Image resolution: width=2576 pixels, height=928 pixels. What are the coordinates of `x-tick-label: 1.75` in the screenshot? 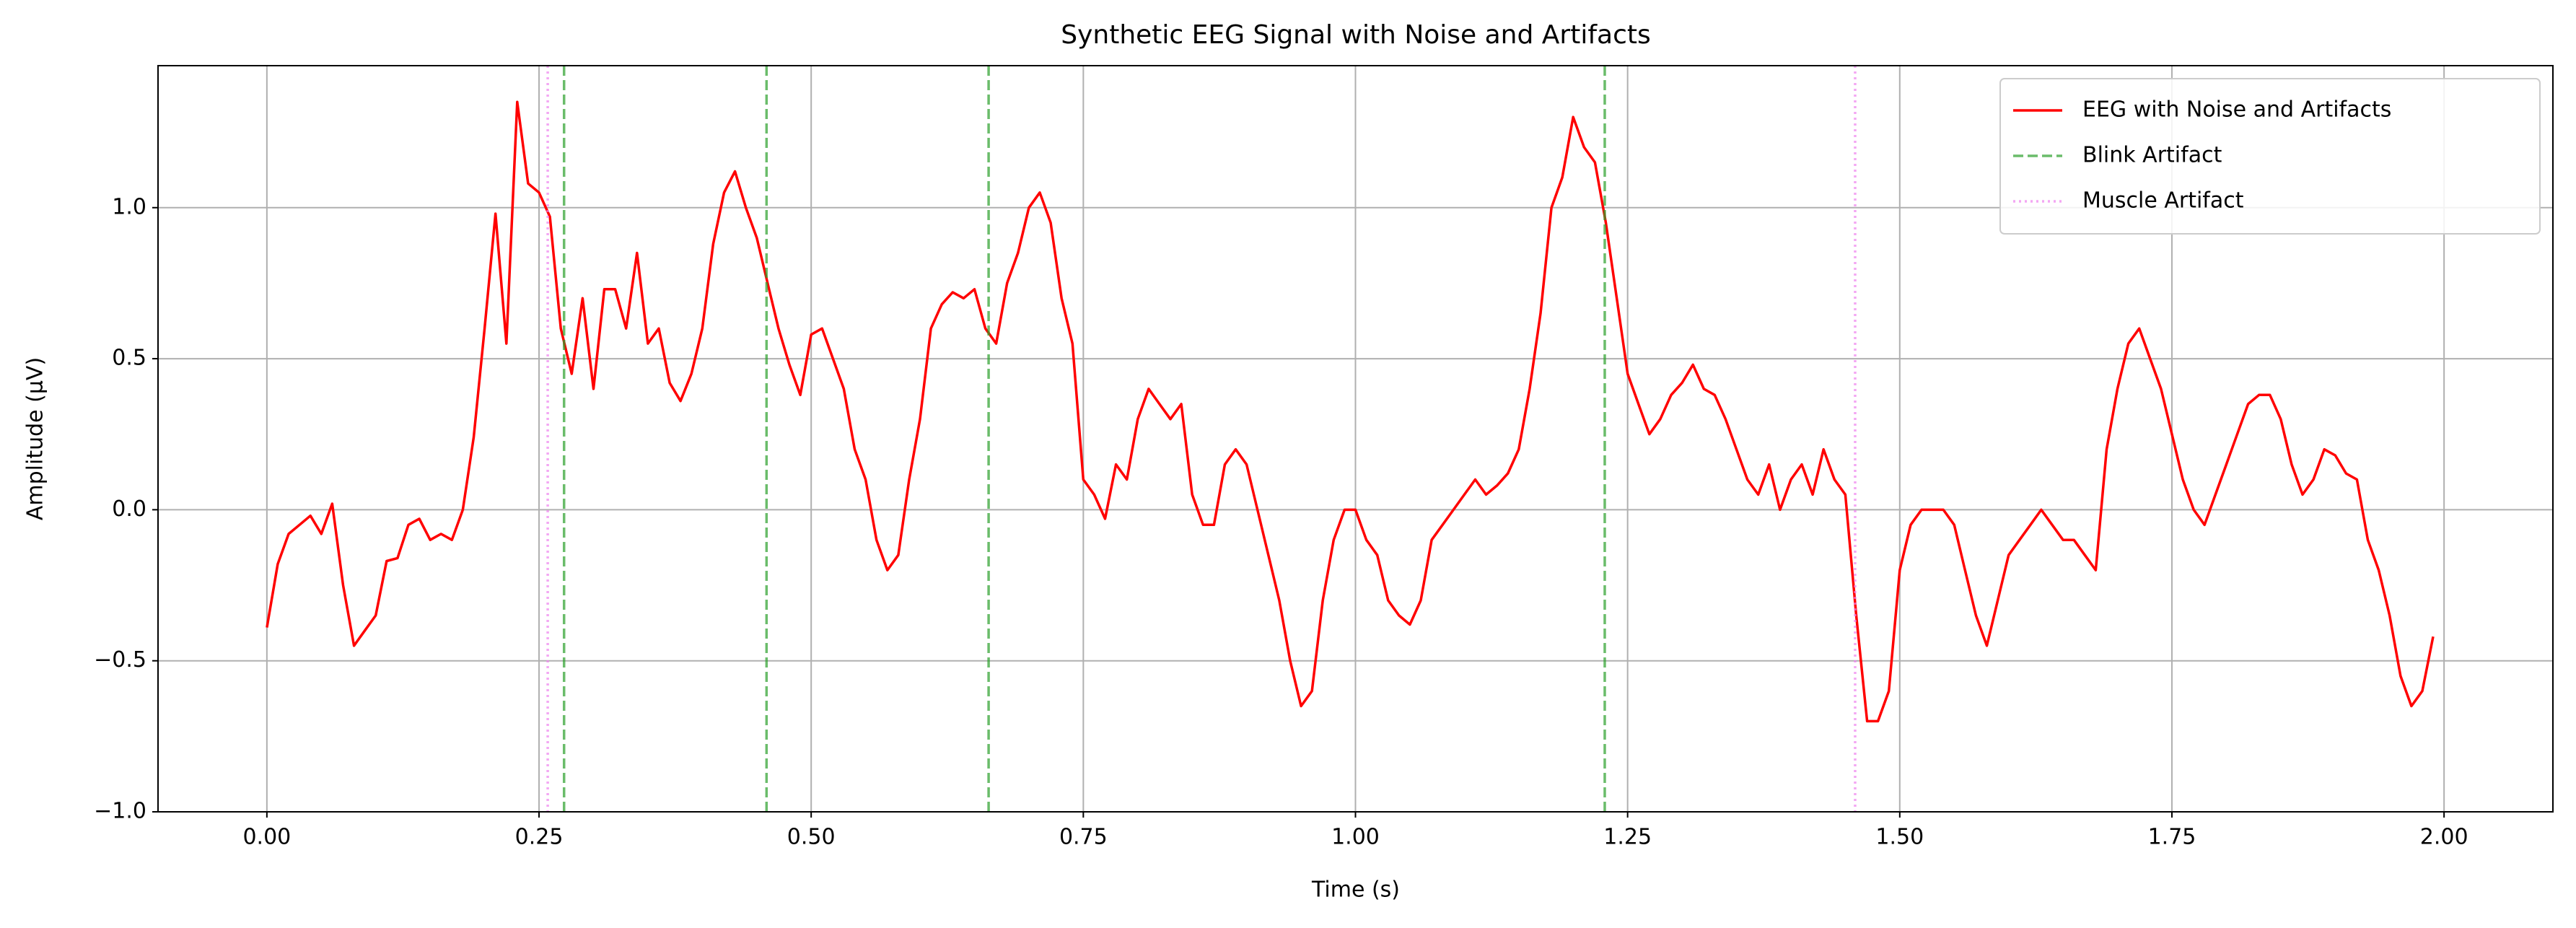 It's located at (2172, 837).